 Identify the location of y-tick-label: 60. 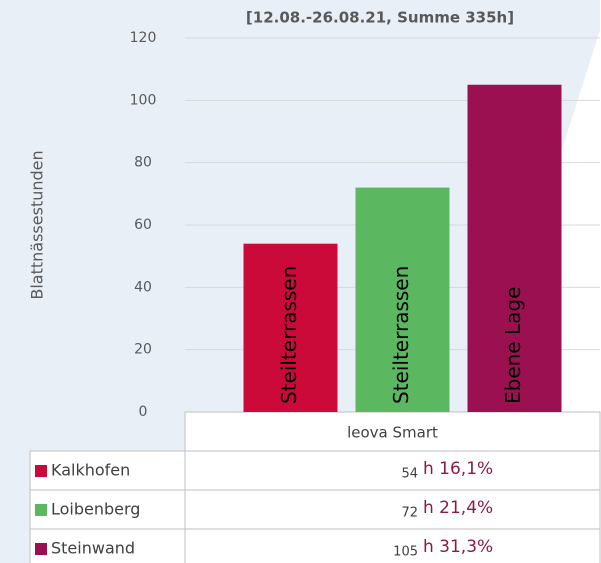
(143, 225).